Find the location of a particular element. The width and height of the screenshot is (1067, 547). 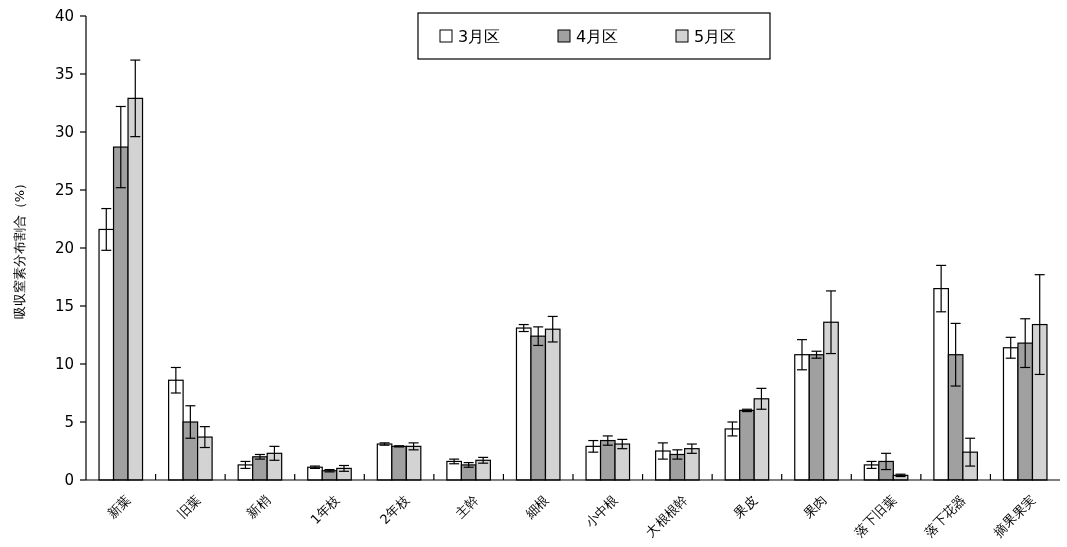

x-tick-label: 新梢 is located at coordinates (258, 507).